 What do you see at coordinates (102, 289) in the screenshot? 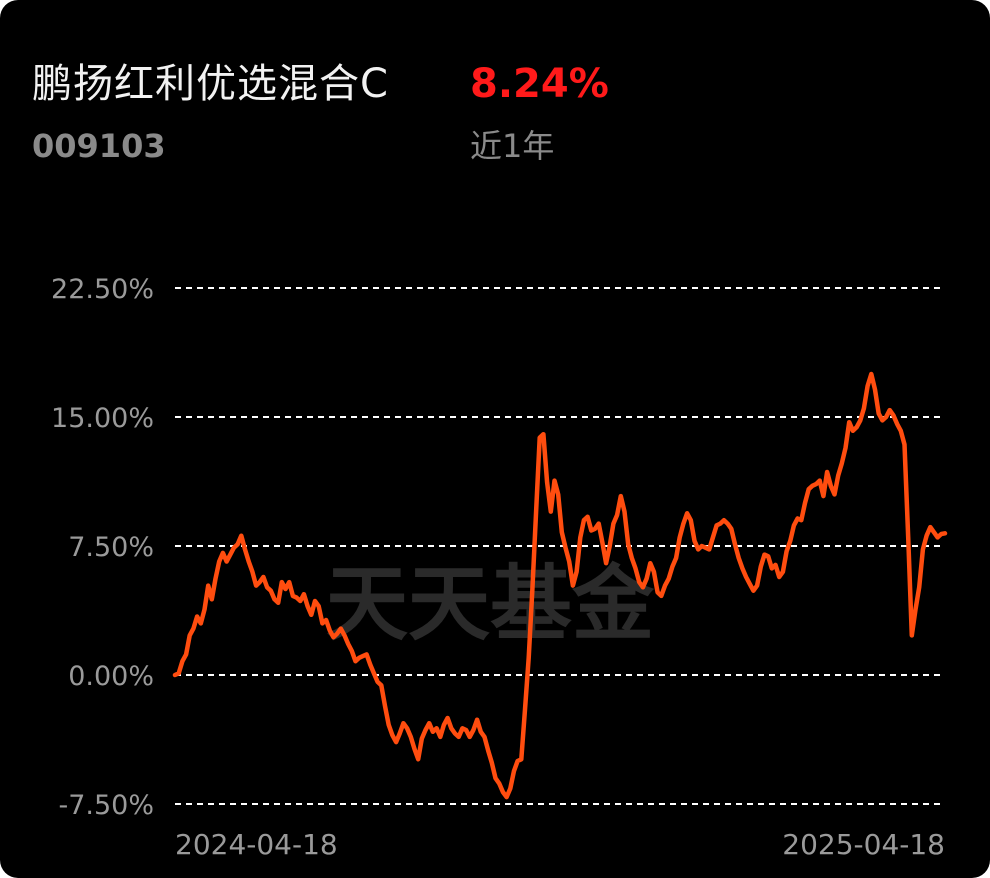
I see `y-tick-label: 22.50%` at bounding box center [102, 289].